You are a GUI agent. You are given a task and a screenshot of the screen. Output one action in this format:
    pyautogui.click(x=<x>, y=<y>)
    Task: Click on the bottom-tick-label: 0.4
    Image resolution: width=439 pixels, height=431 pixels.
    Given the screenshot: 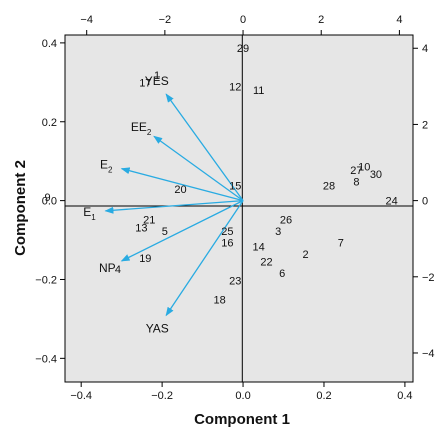 What is the action you would take?
    pyautogui.click(x=404, y=396)
    